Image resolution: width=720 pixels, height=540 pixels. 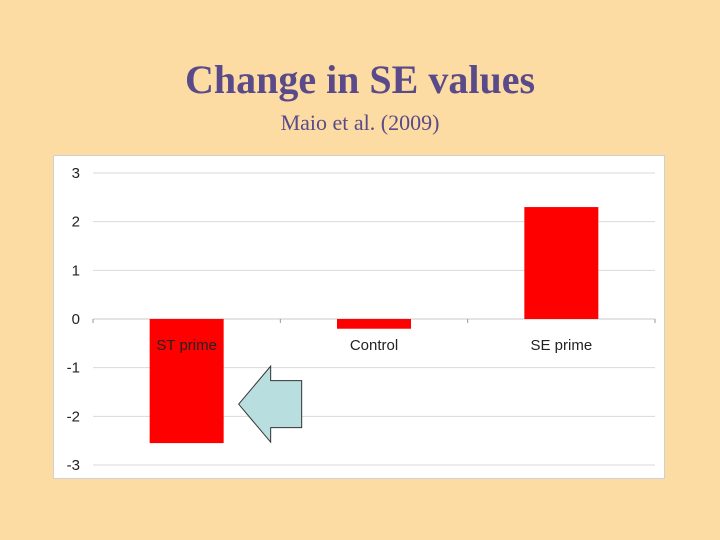 I want to click on y-axis-ticks: 3 2 1 0 -1 -2 -3, so click(x=73, y=319).